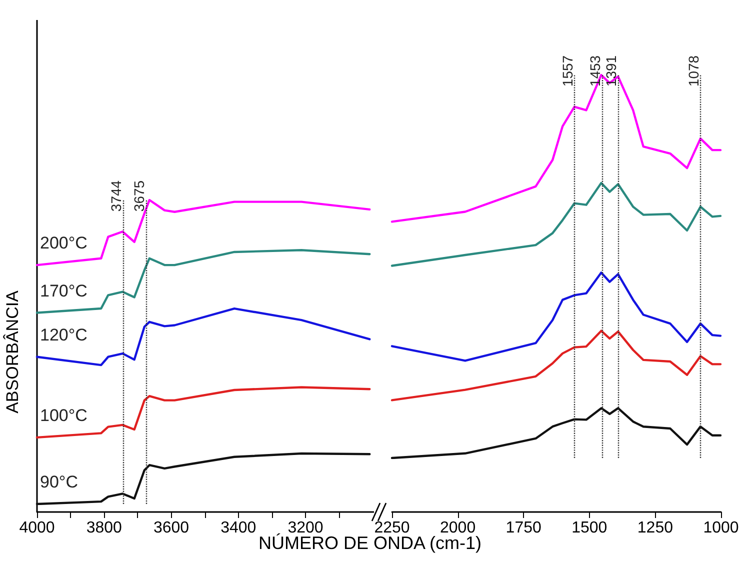 This screenshot has width=740, height=573. What do you see at coordinates (64, 415) in the screenshot?
I see `series-label: 100°C` at bounding box center [64, 415].